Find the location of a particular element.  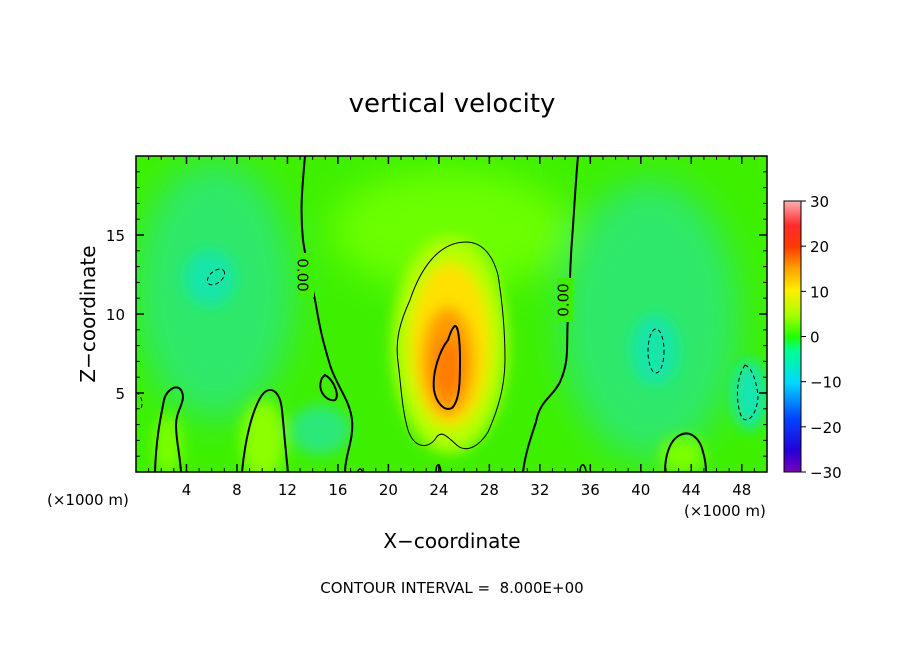

y-tick-label: 5 is located at coordinates (120, 394).